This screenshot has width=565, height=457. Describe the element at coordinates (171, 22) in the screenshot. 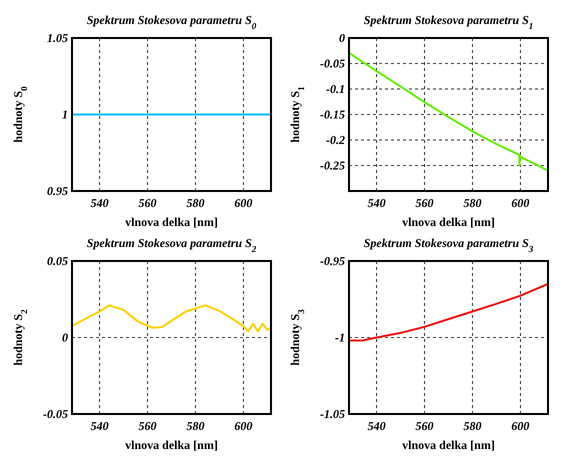

I see `chart-title: Spektrum Stokesova parametru S$_{0}$` at that location.